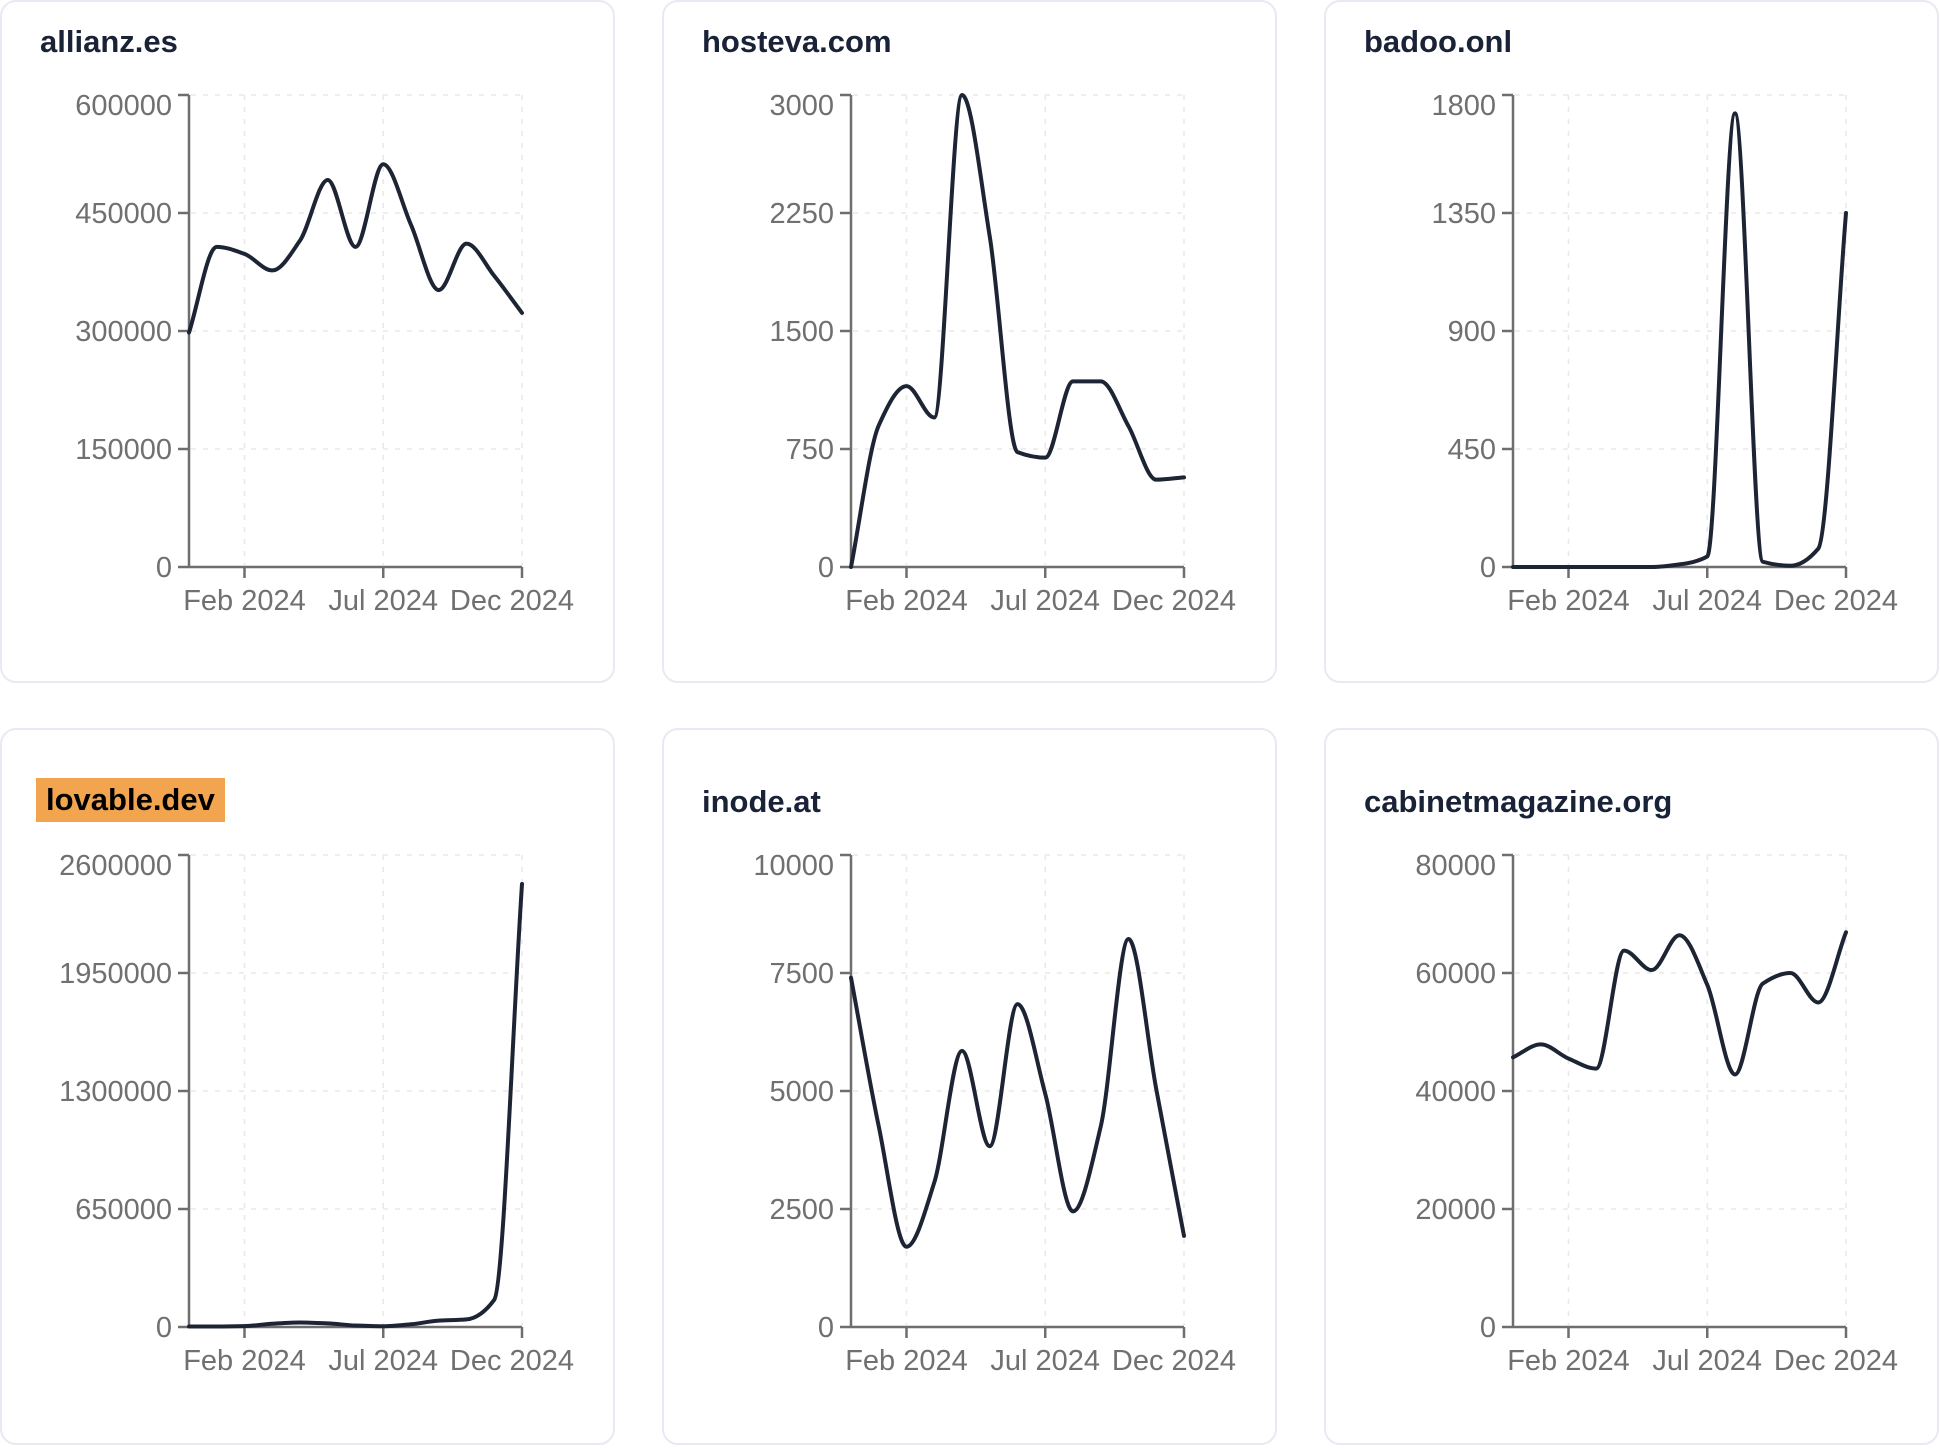 This screenshot has width=1940, height=1452. Describe the element at coordinates (123, 214) in the screenshot. I see `y-tick-label: 450000` at that location.